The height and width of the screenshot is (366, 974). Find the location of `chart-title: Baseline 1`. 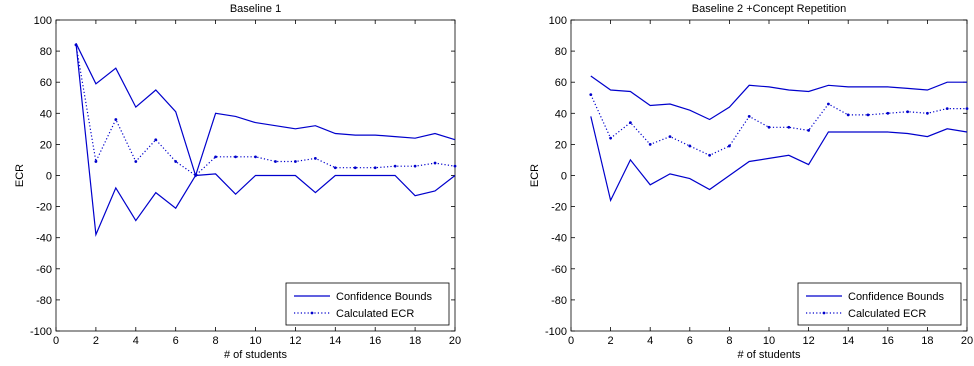

chart-title: Baseline 1 is located at coordinates (255, 9).